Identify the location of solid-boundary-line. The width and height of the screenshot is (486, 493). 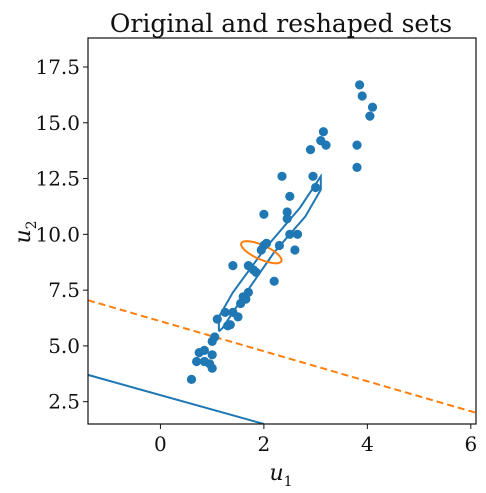
(176, 398).